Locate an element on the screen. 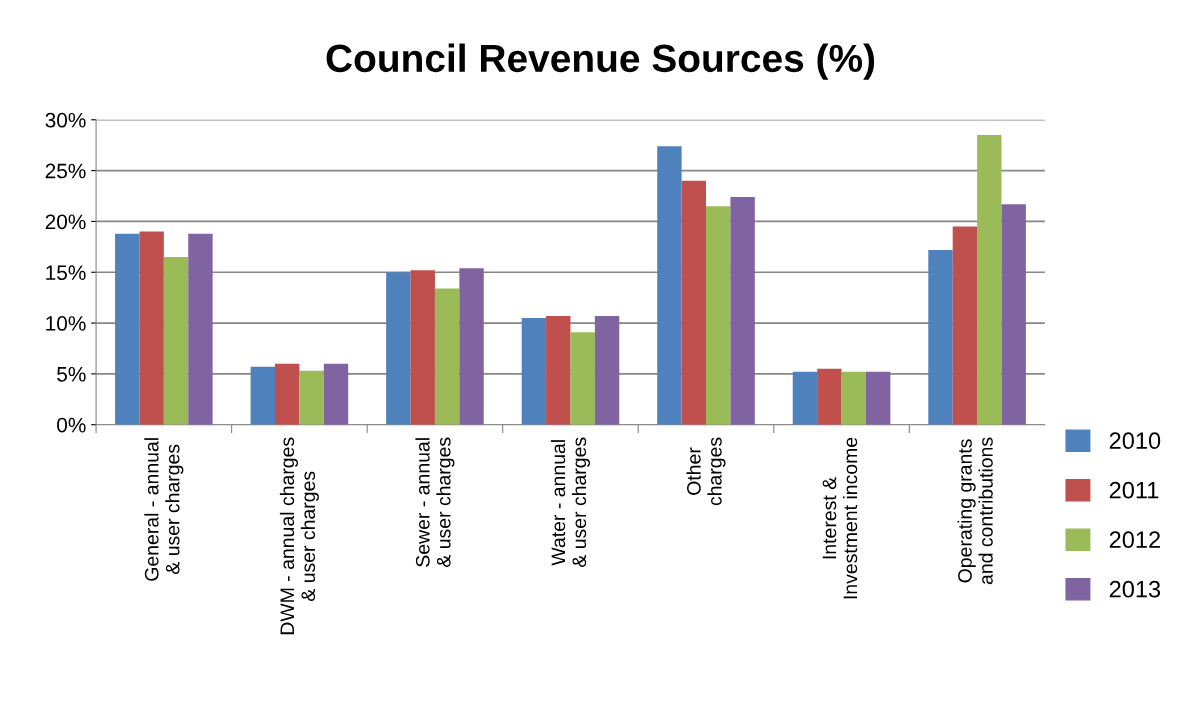 This screenshot has height=726, width=1201. x-tick-label: Operating grants and contributions is located at coordinates (975, 511).